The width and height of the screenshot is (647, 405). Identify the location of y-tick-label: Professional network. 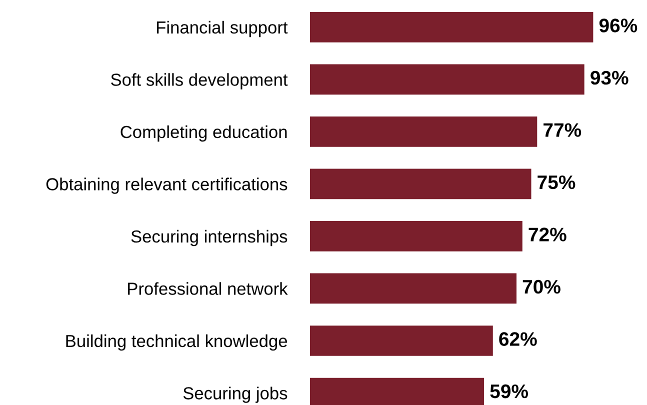
(208, 288).